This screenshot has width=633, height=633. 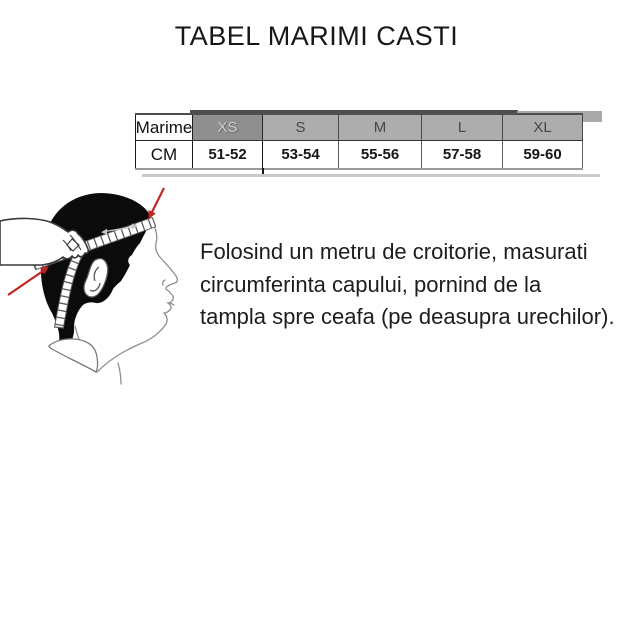 What do you see at coordinates (371, 175) in the screenshot?
I see `table-bottom-artifact-strip` at bounding box center [371, 175].